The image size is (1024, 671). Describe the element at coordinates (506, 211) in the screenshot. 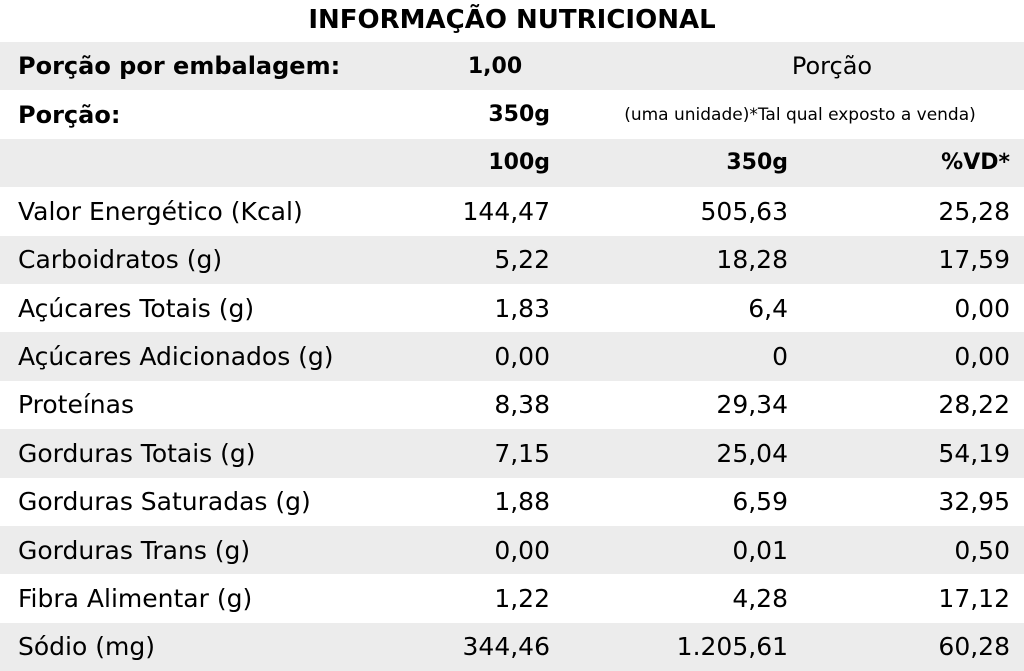

I see `value-100g: 144,47` at that location.